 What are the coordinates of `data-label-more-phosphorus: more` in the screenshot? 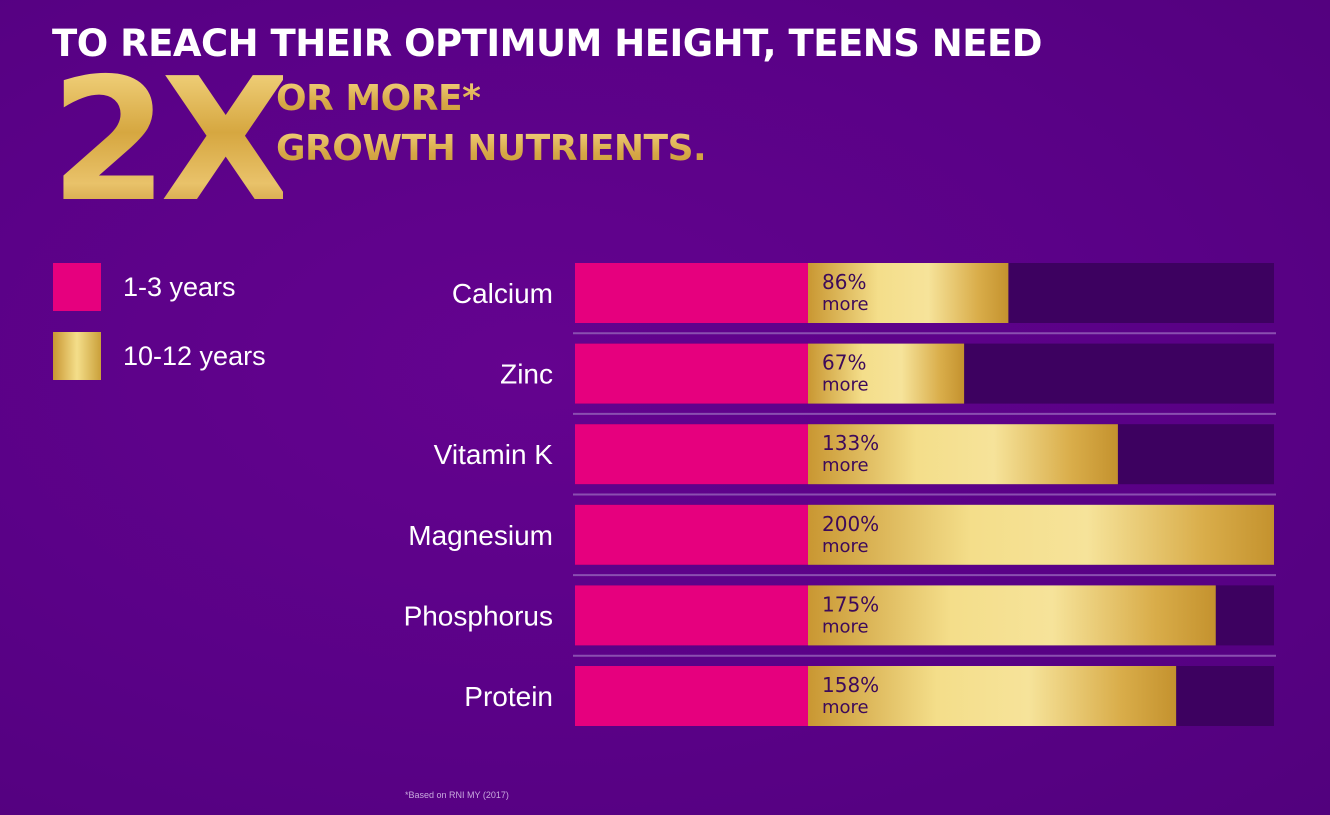 It's located at (845, 626).